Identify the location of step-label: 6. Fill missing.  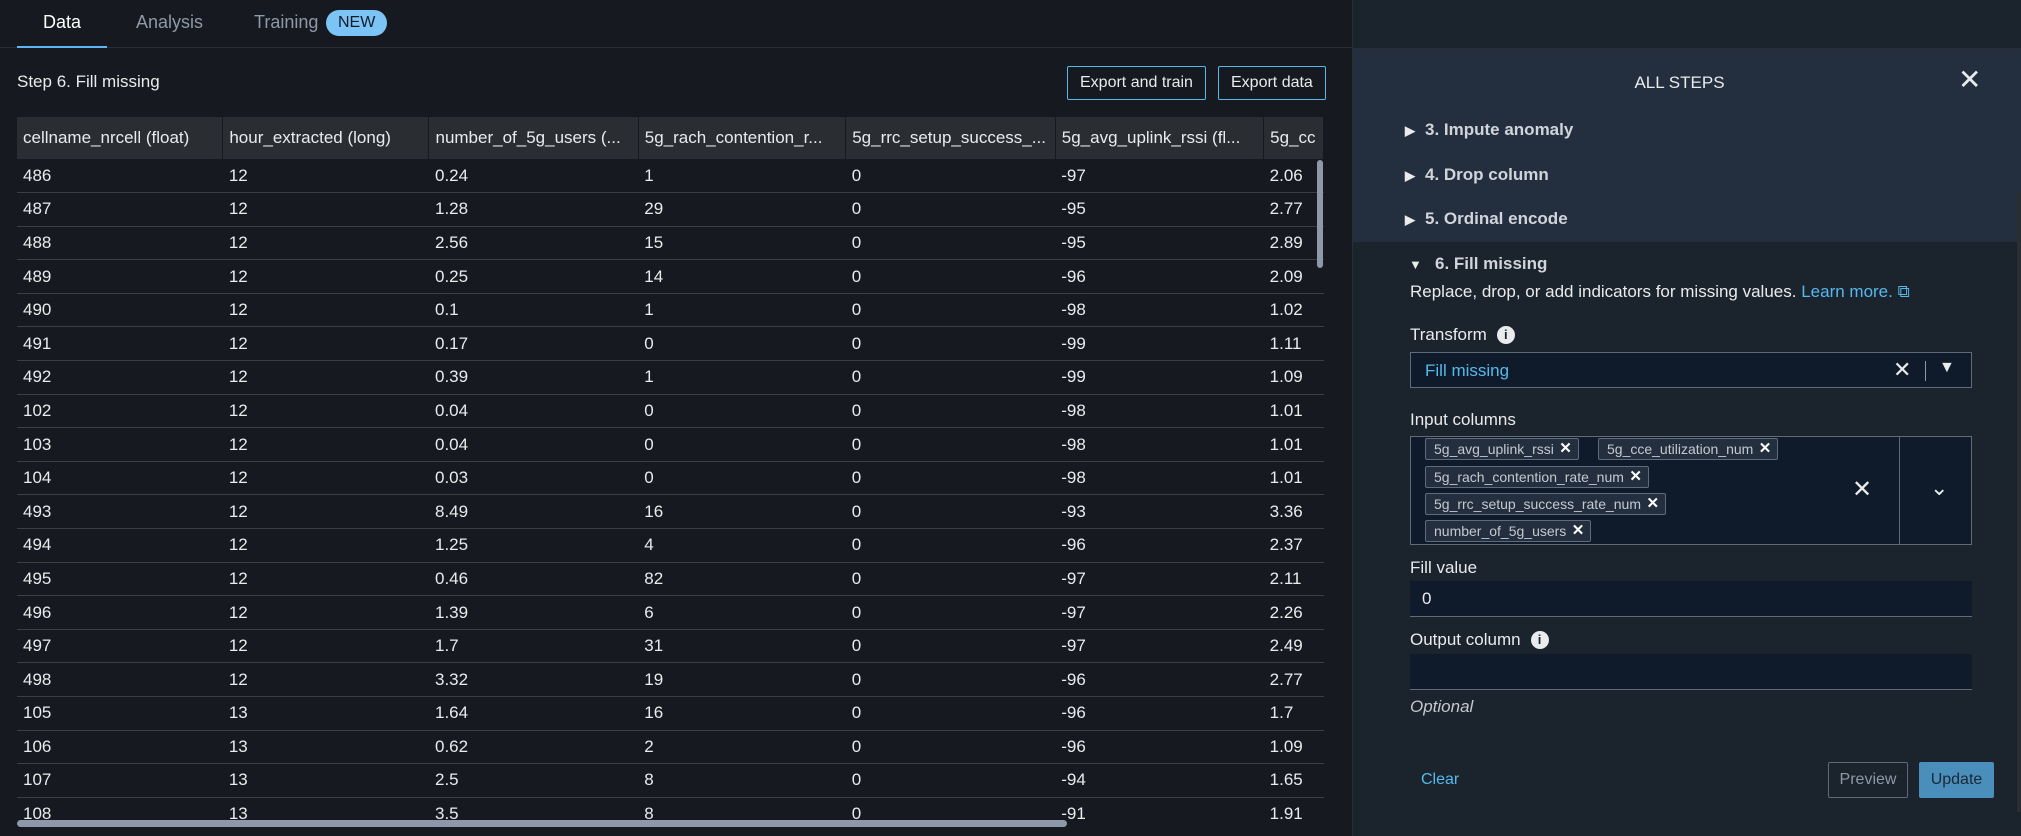
(1491, 263).